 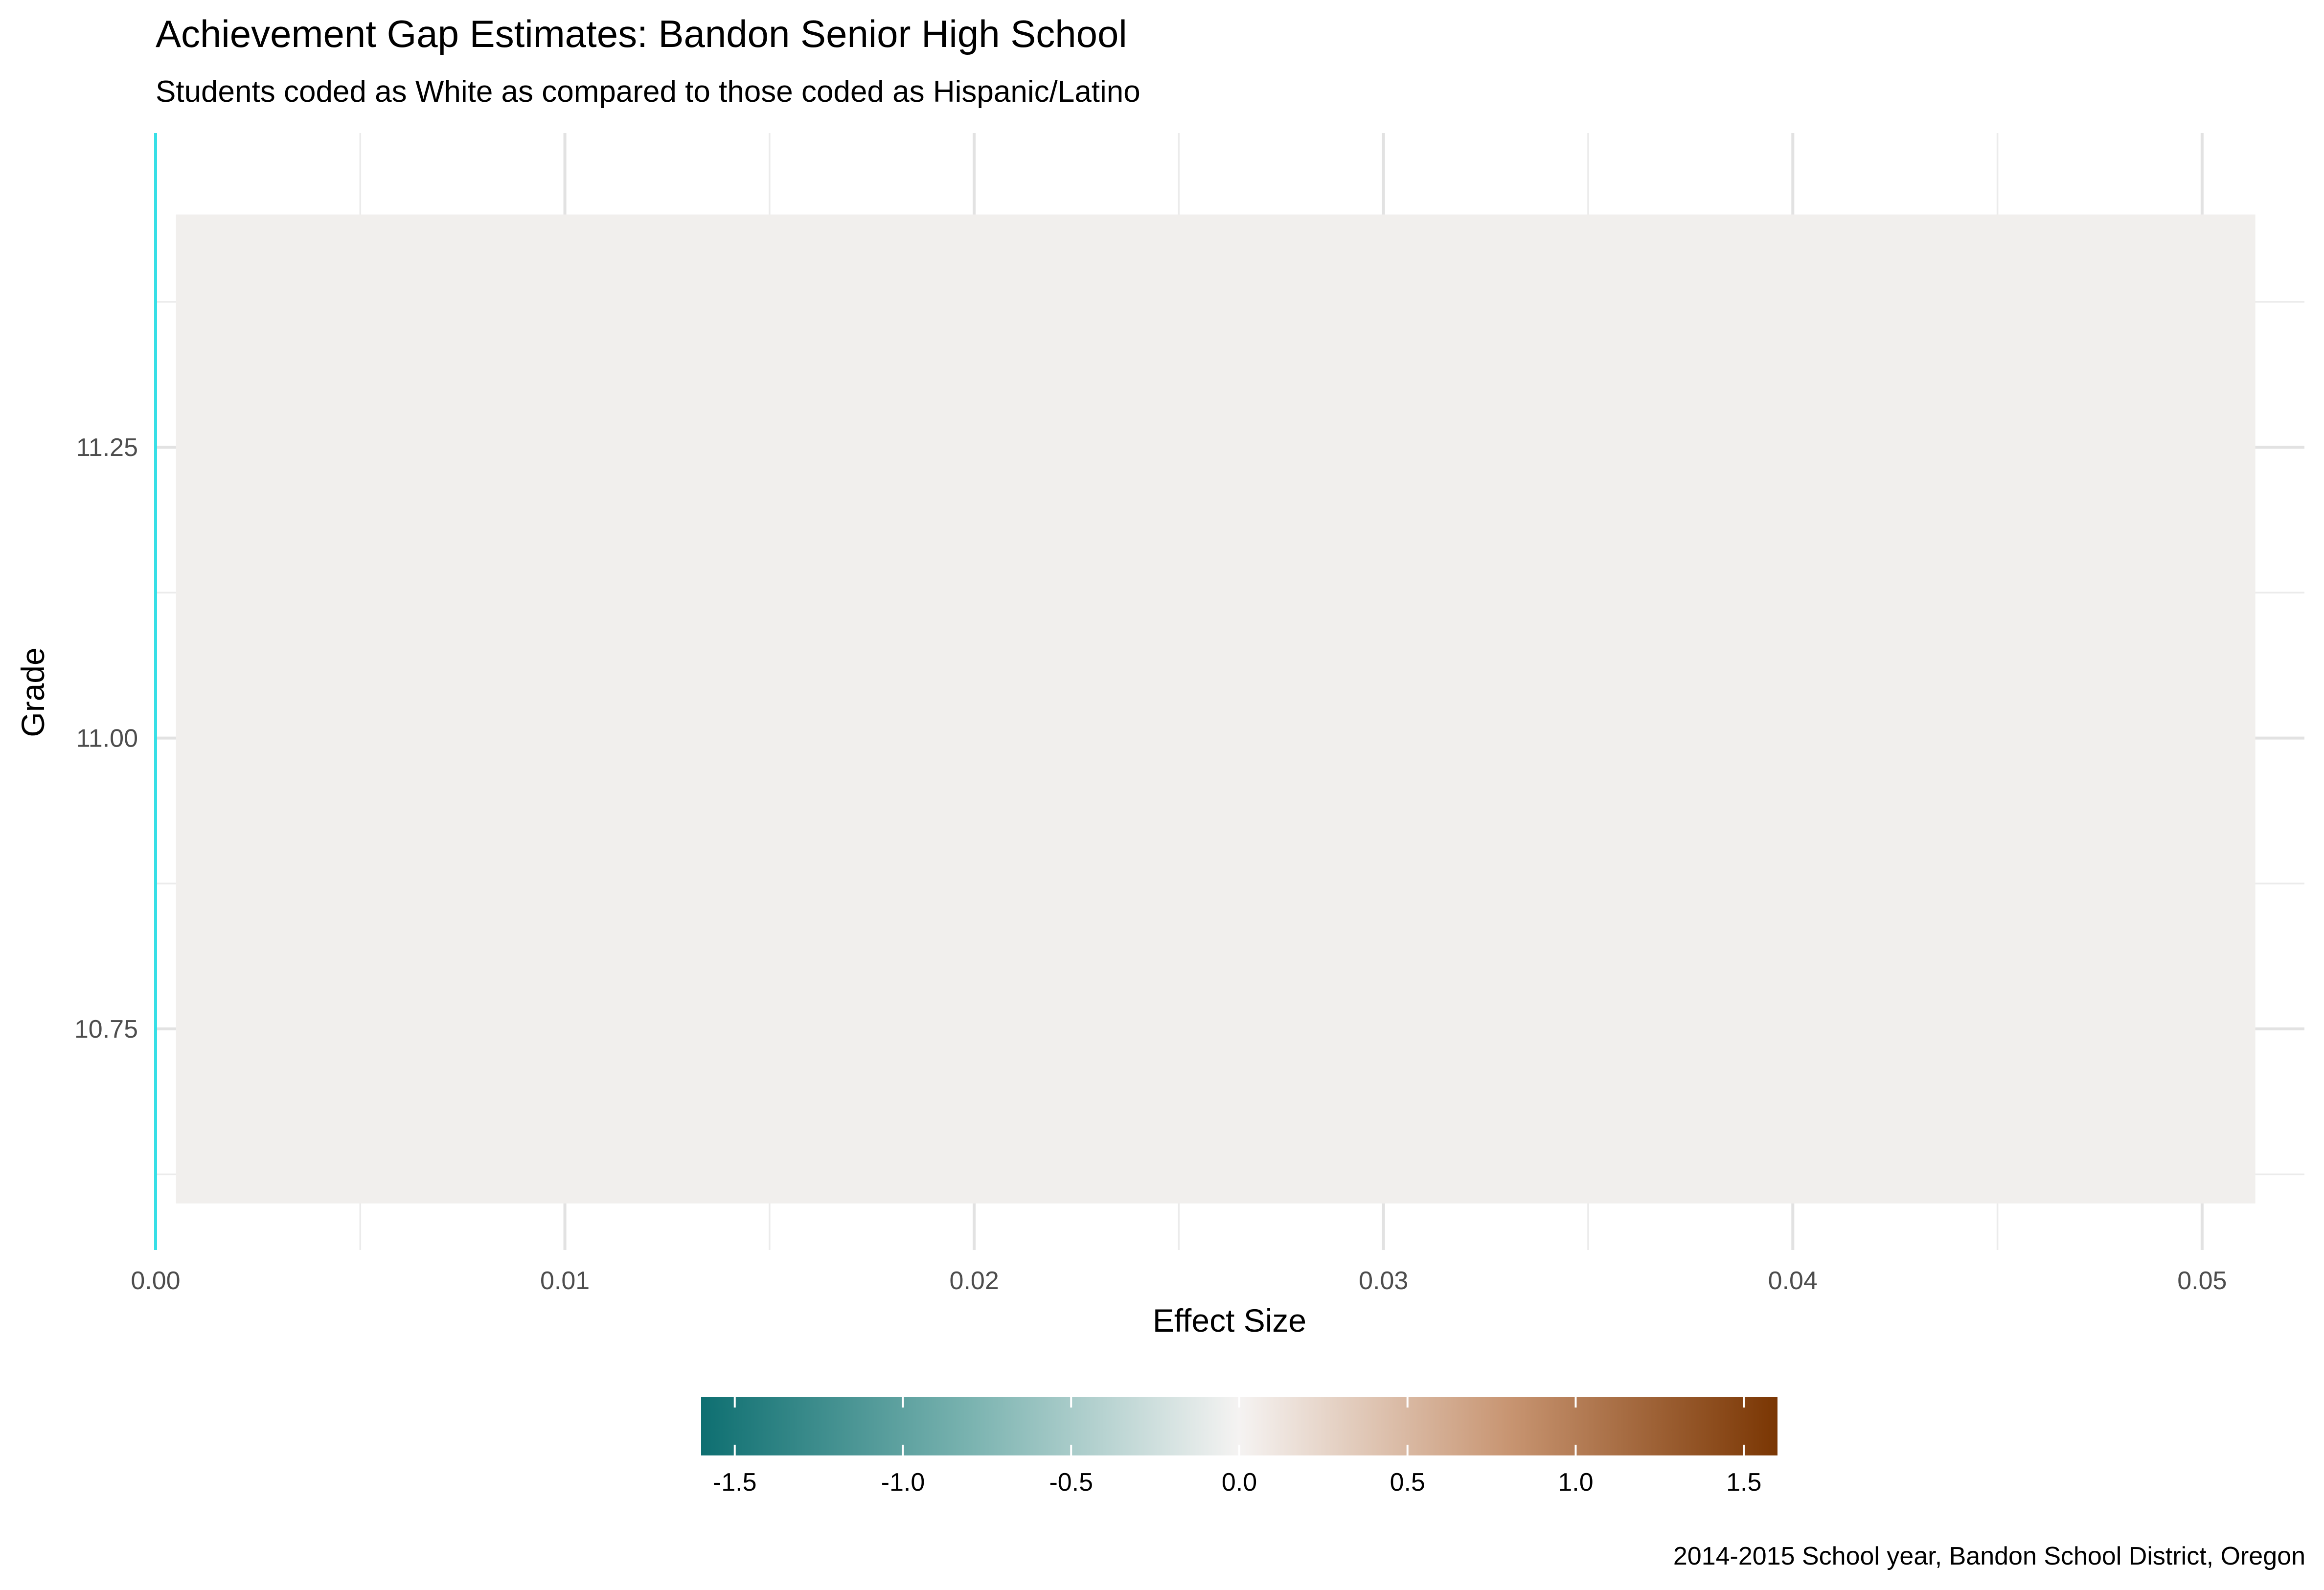 I want to click on x-tick-label: 0.02, so click(x=975, y=1281).